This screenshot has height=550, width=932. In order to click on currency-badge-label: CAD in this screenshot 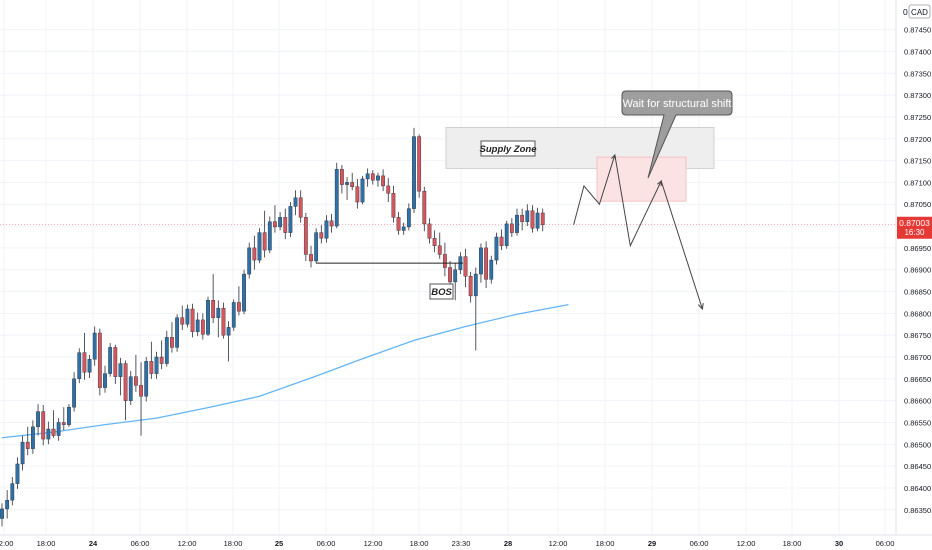, I will do `click(919, 12)`.